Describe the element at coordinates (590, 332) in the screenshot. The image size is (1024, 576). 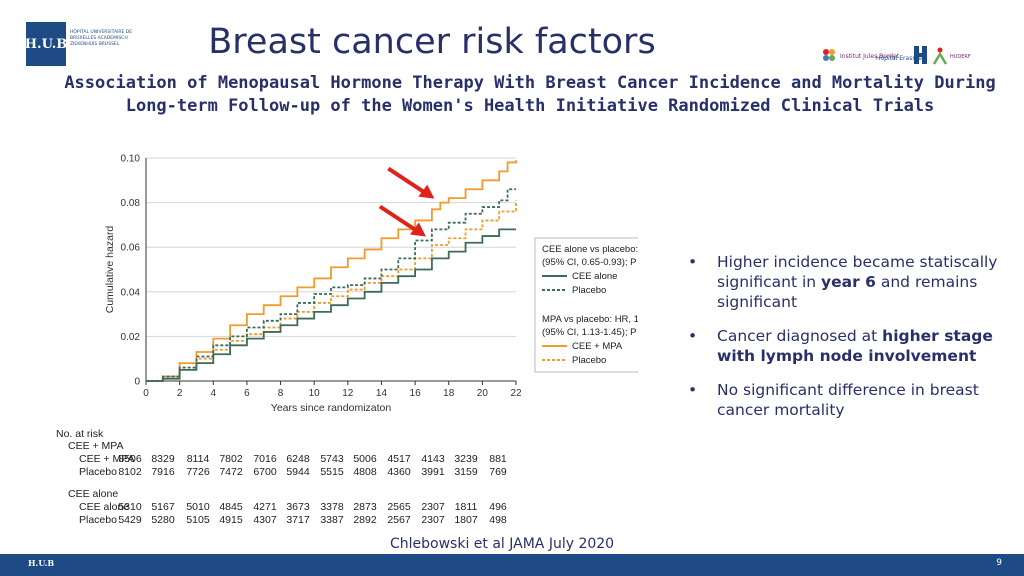
I see `legend-2-ci: (95% CI, 1.13-1.45); P <.001` at that location.